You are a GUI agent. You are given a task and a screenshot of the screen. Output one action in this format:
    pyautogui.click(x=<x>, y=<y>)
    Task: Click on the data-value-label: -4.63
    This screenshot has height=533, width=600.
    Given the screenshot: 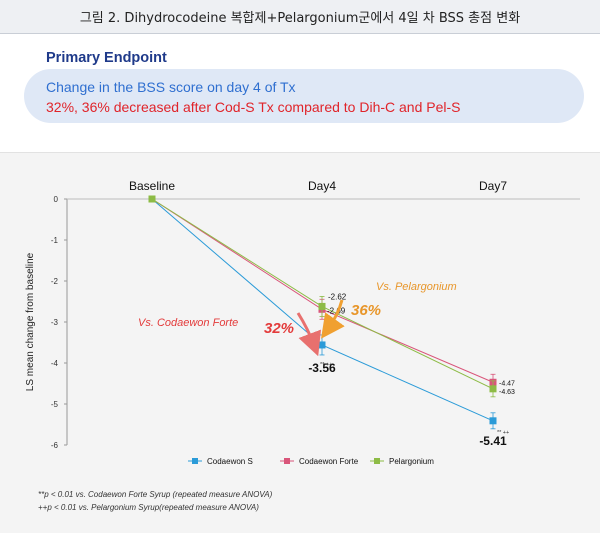 What is the action you would take?
    pyautogui.click(x=507, y=392)
    